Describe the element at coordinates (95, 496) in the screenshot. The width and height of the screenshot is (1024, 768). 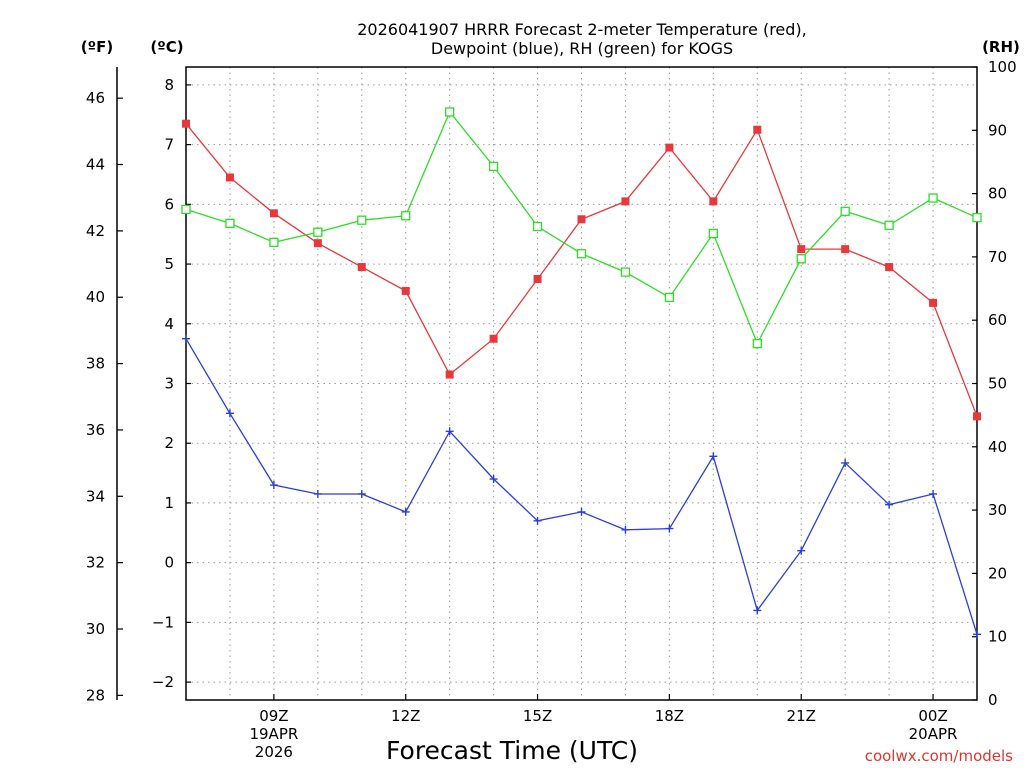
I see `fahrenheit-tick-label: 34` at that location.